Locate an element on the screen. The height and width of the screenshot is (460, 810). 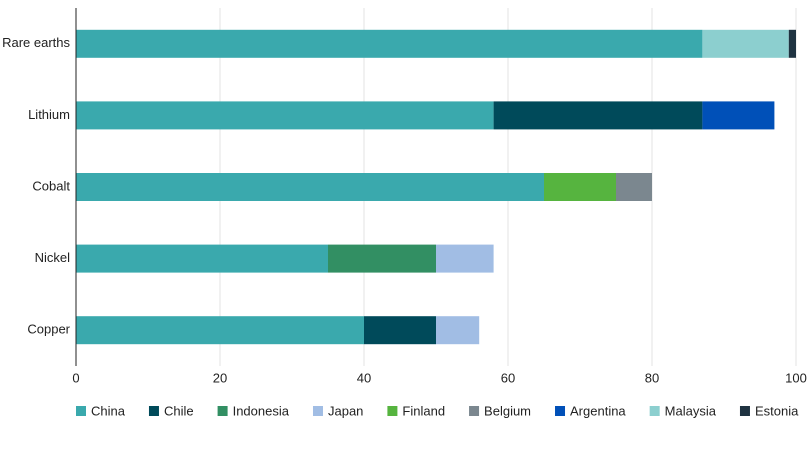
y-tick-label: Rare earths is located at coordinates (36, 42).